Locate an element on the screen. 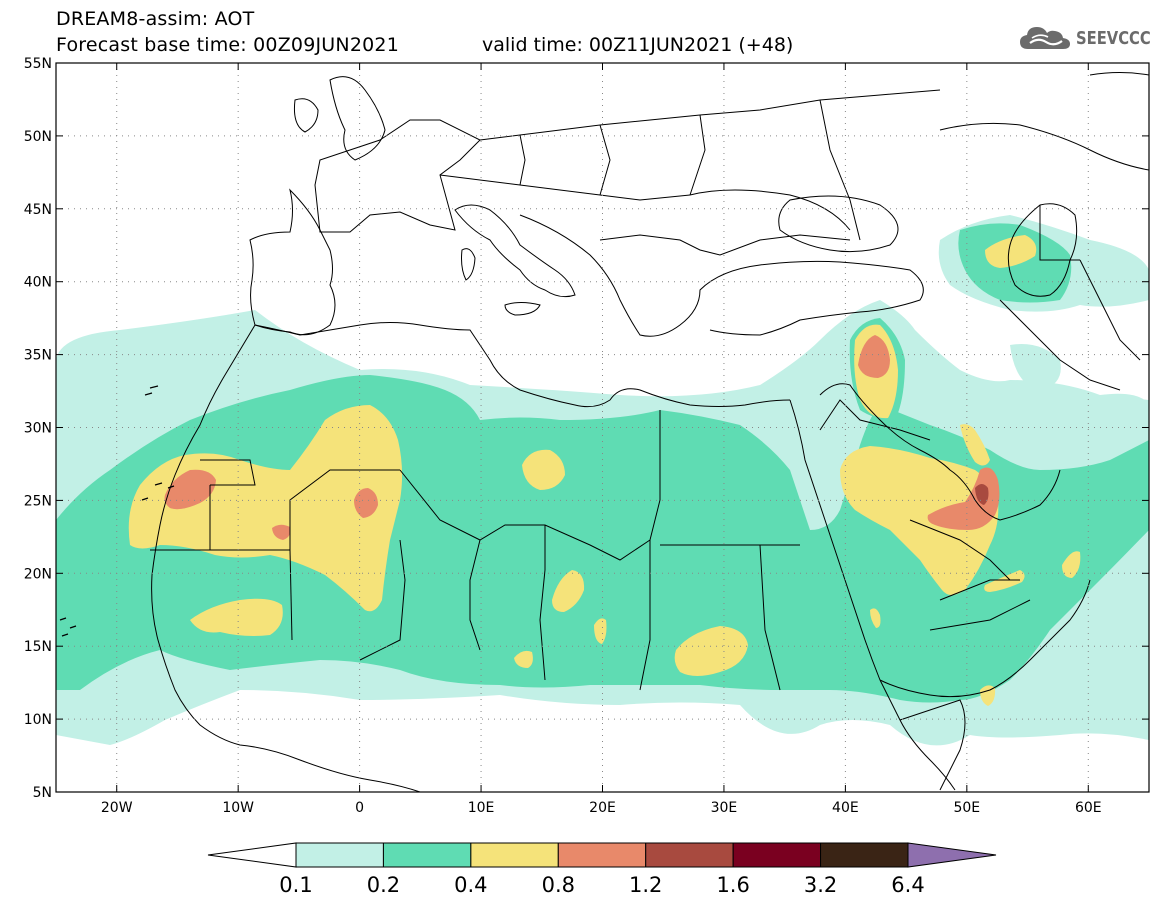 The image size is (1165, 905). colorbar-label: 1.6 is located at coordinates (732, 885).